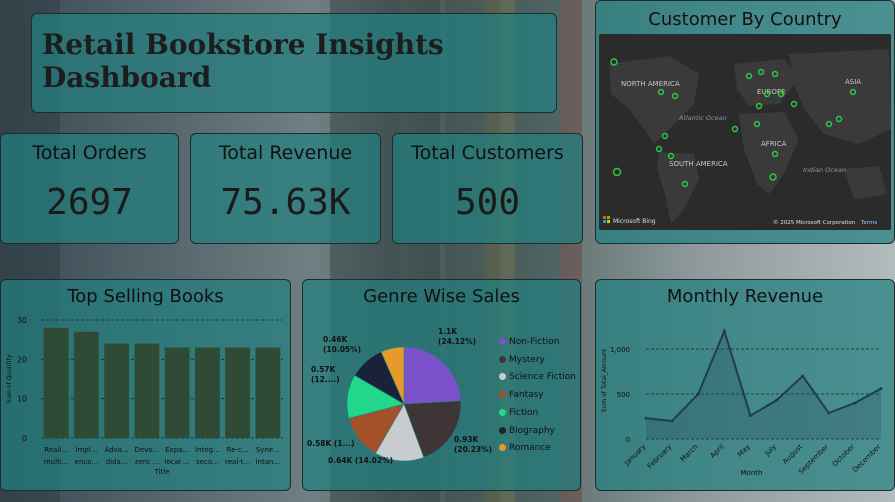 This screenshot has width=895, height=502. I want to click on pie-legend-item: Non-Fiction, so click(529, 342).